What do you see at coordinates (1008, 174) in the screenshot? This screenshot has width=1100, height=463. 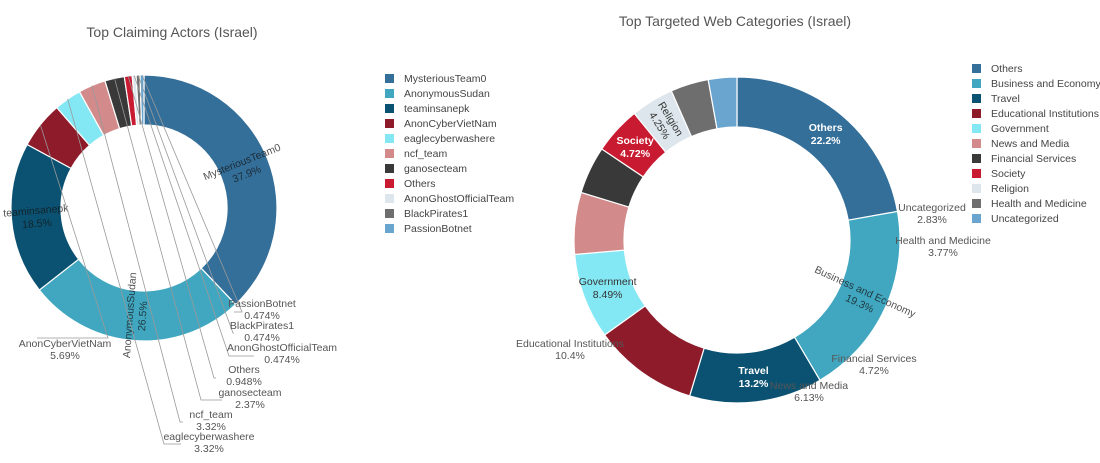 I see `legend-label-society: Society` at bounding box center [1008, 174].